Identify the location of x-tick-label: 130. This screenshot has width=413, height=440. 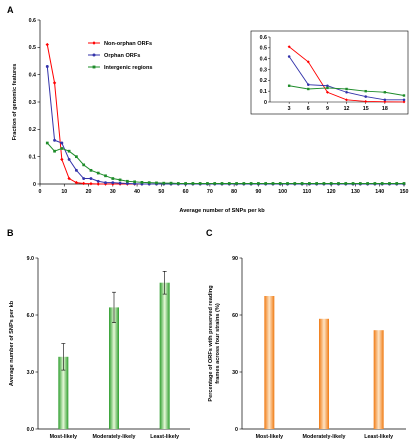
(355, 192).